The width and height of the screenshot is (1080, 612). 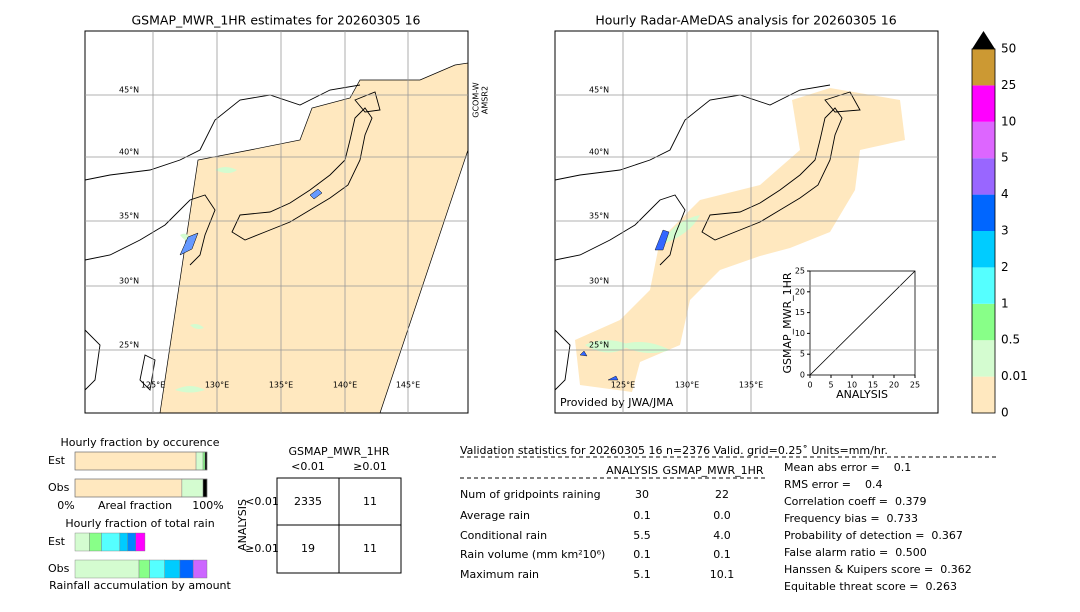 What do you see at coordinates (862, 323) in the screenshot?
I see `diagonal` at bounding box center [862, 323].